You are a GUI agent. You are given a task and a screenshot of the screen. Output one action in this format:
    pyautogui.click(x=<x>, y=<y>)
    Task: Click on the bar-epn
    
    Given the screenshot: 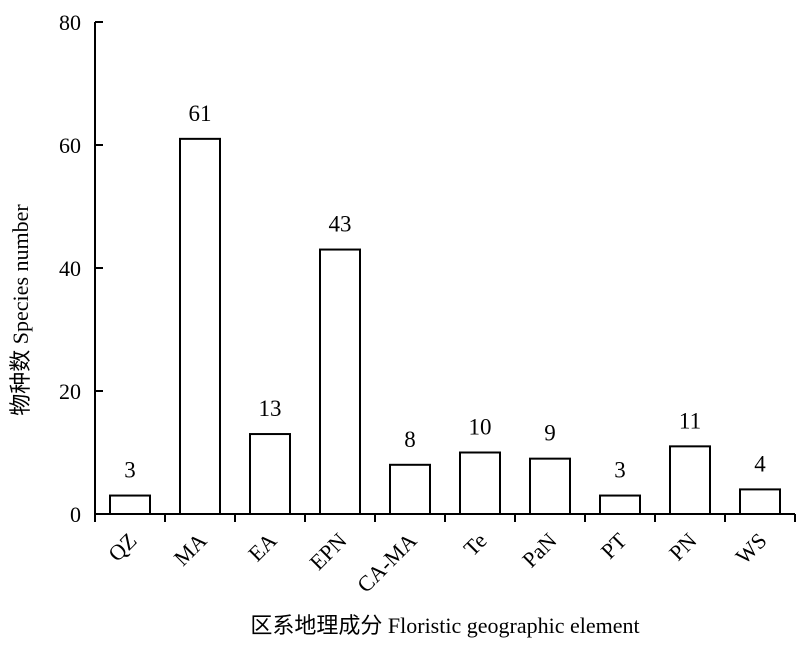 What is the action you would take?
    pyautogui.click(x=340, y=382)
    